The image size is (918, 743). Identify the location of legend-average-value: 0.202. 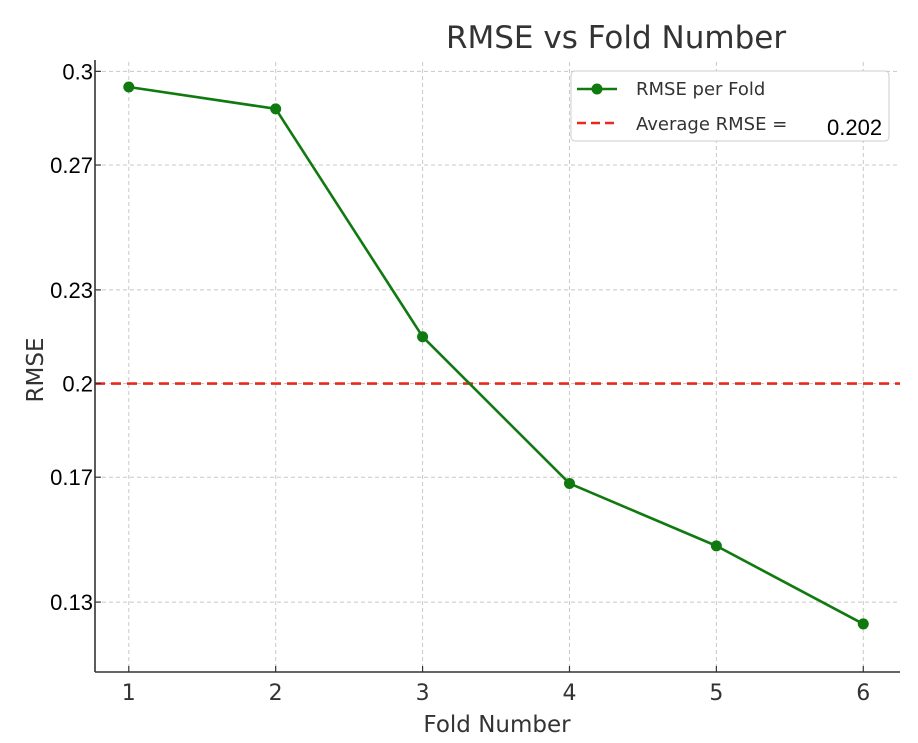
(854, 127).